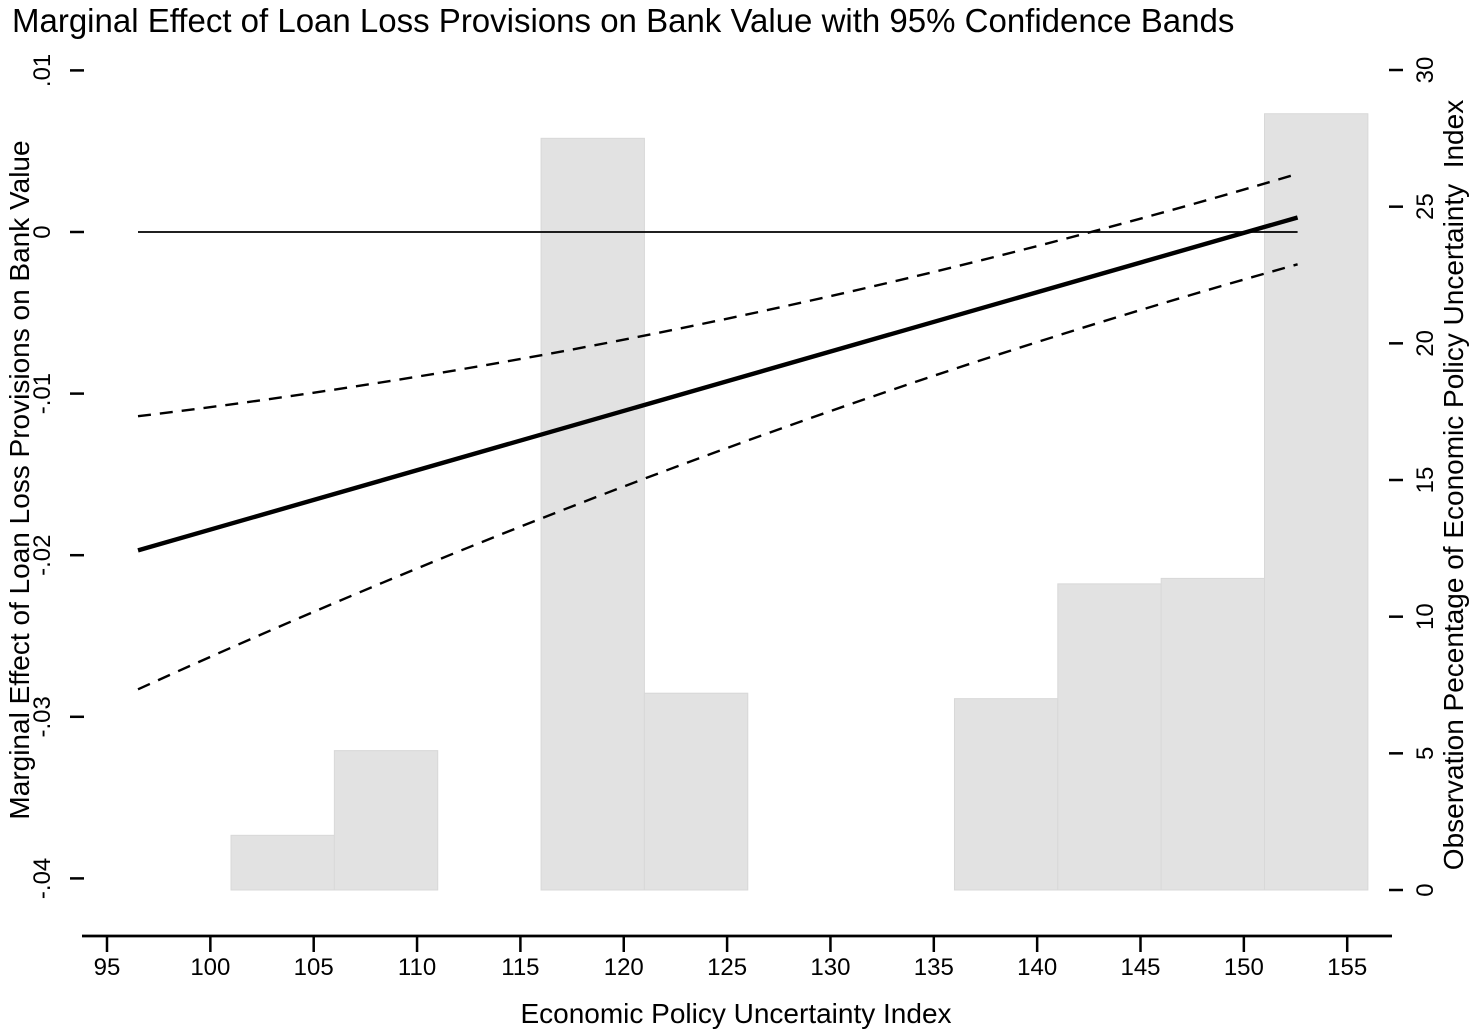 This screenshot has width=1472, height=1036. I want to click on x-tick-label: 110, so click(417, 967).